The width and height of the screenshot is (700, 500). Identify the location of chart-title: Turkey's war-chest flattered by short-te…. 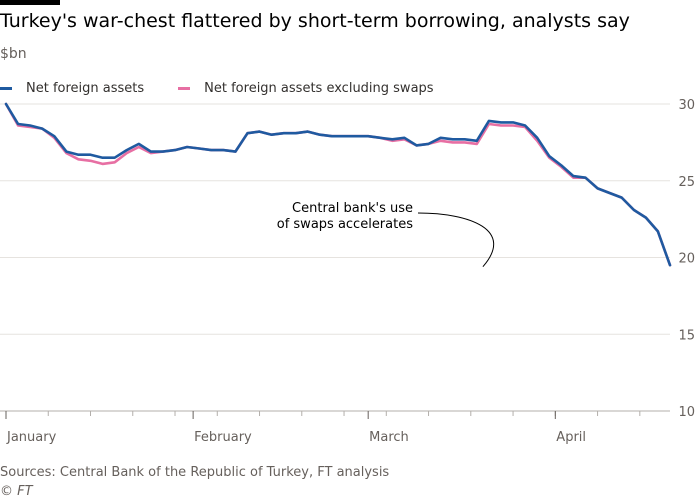
(315, 21).